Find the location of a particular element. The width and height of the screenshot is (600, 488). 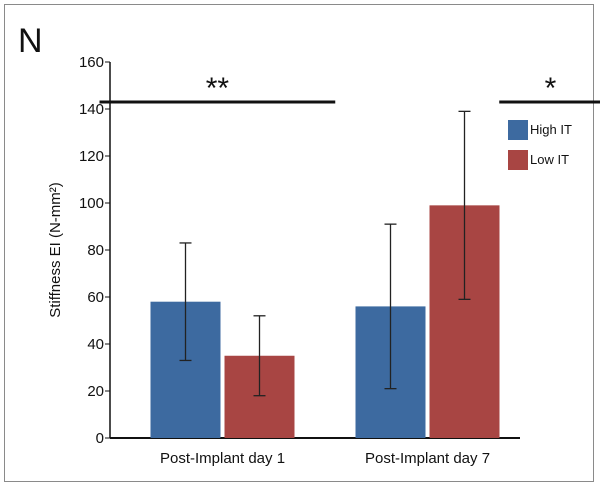

category-label: Post-Implant day 7 is located at coordinates (427, 458).